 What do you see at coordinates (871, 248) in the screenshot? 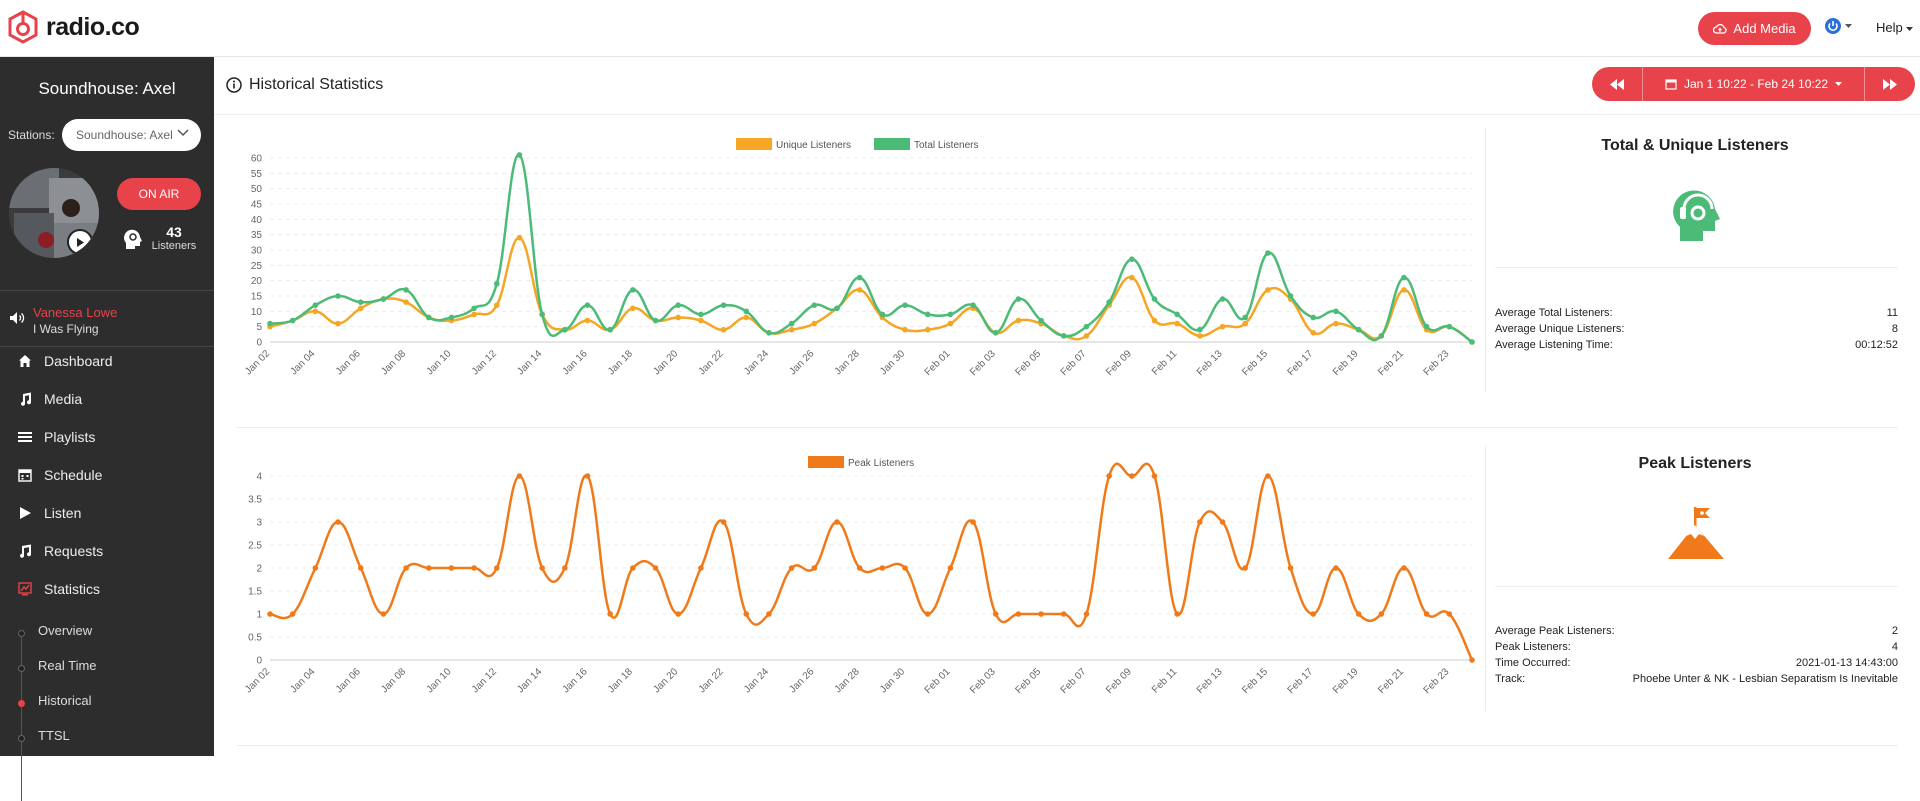
I see `series-line` at bounding box center [871, 248].